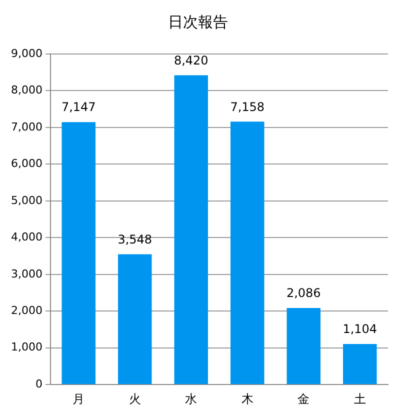 The height and width of the screenshot is (414, 398). Describe the element at coordinates (134, 399) in the screenshot. I see `x-tick-label: 火` at that location.